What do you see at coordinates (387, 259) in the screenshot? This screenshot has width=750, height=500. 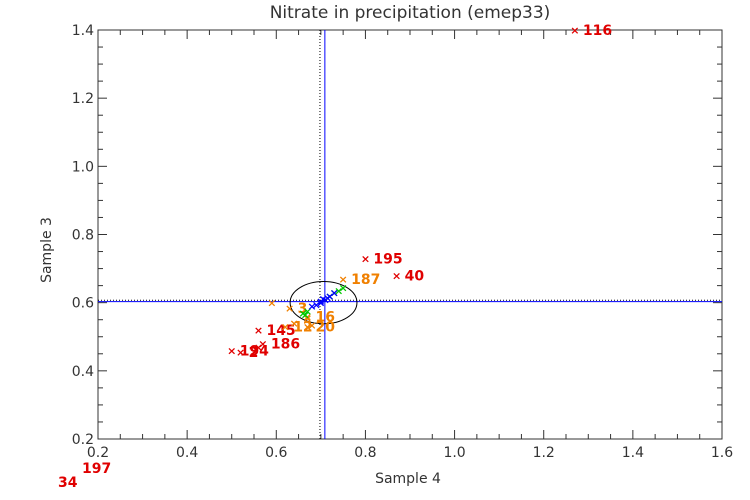 I see `data-label: 195` at bounding box center [387, 259].